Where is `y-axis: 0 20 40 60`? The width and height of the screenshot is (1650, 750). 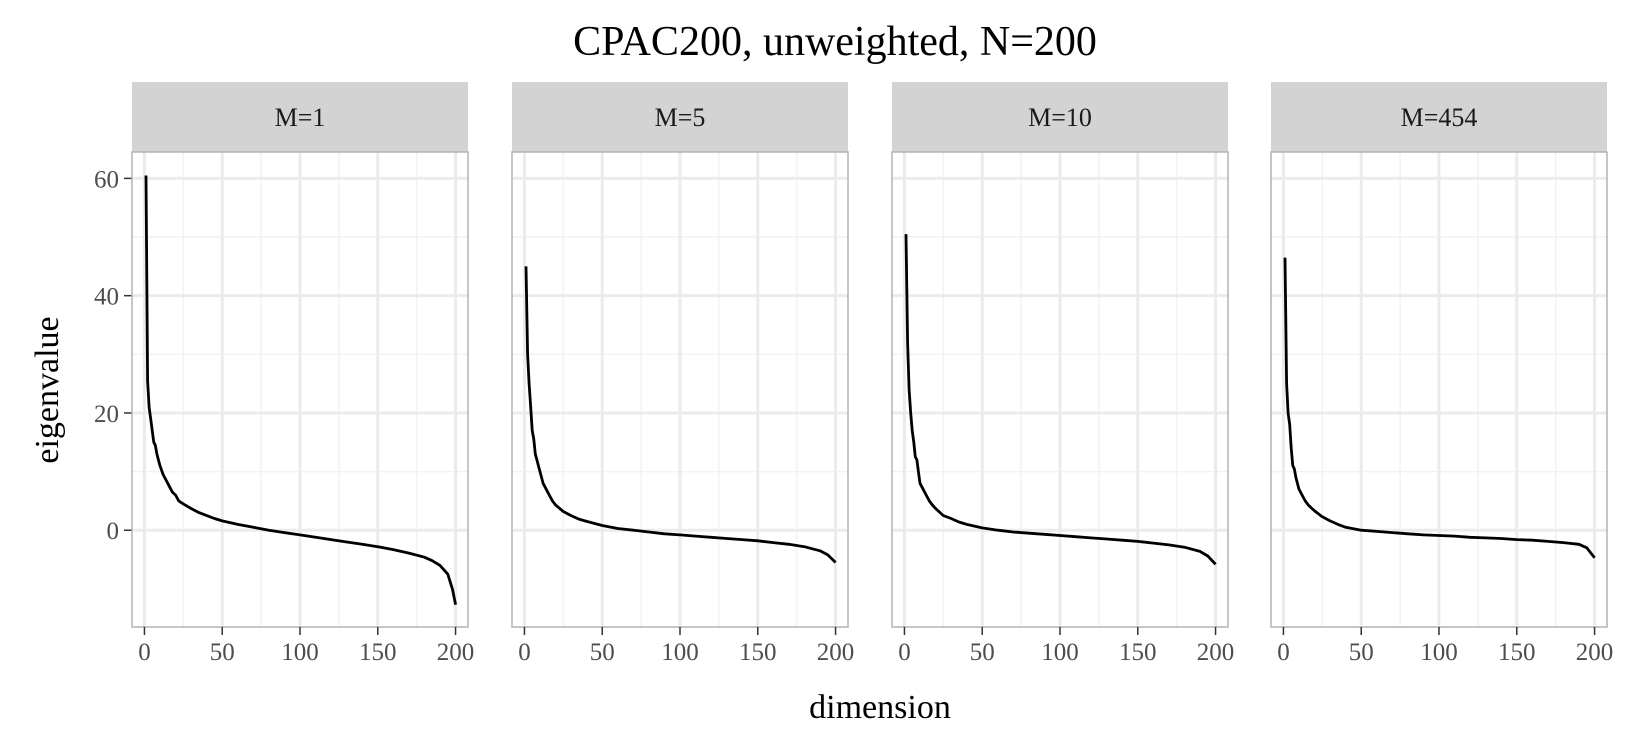 y-axis: 0 20 40 60 is located at coordinates (113, 355).